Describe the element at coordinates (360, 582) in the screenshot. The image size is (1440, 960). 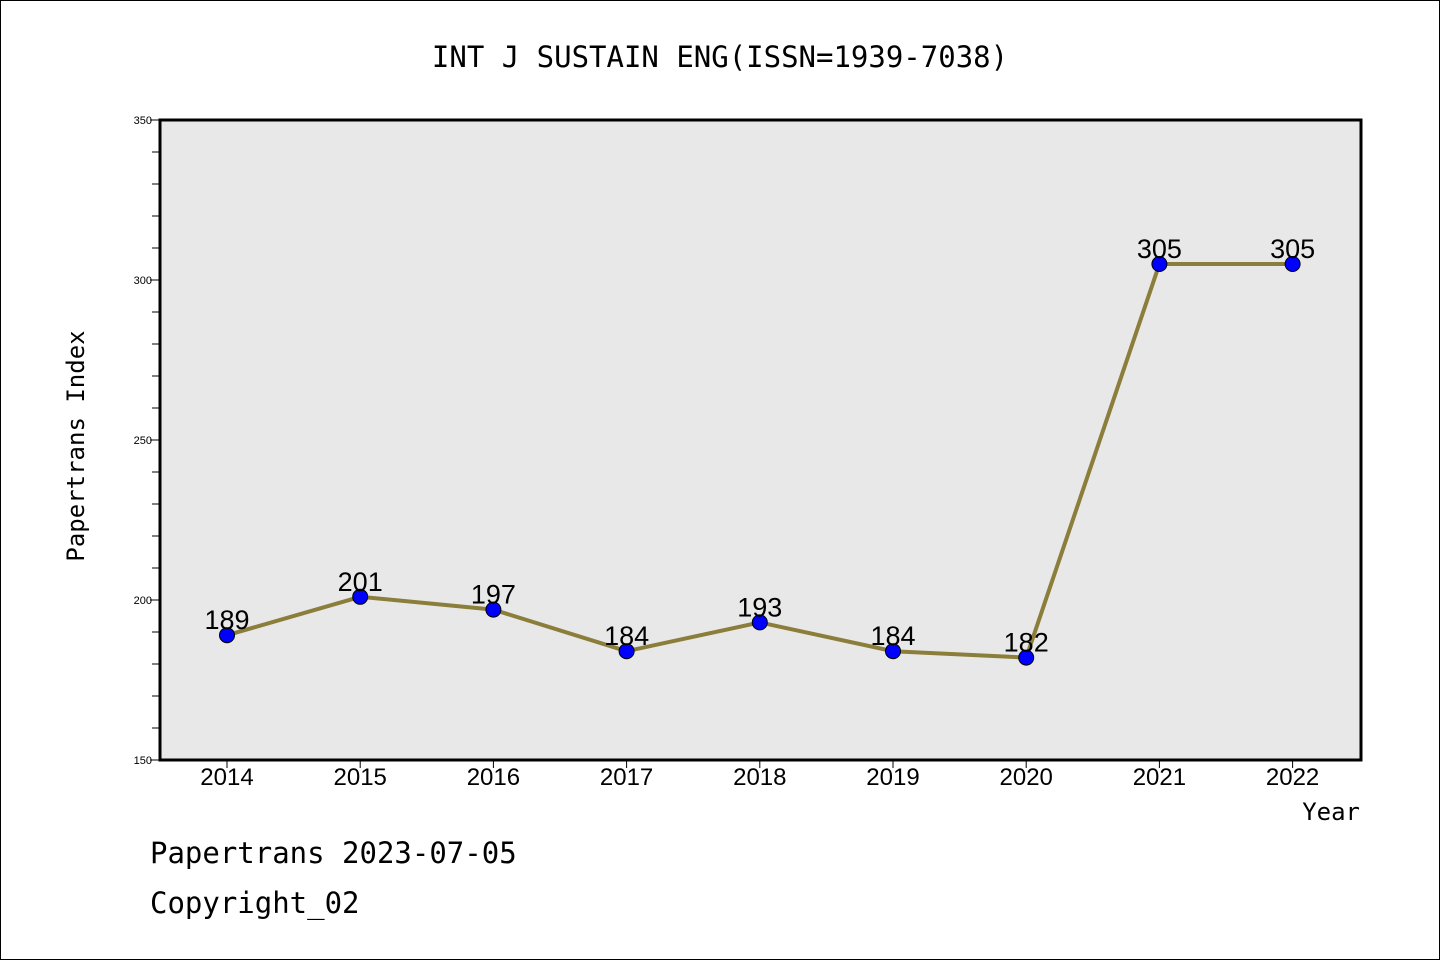
I see `data-label: 201` at that location.